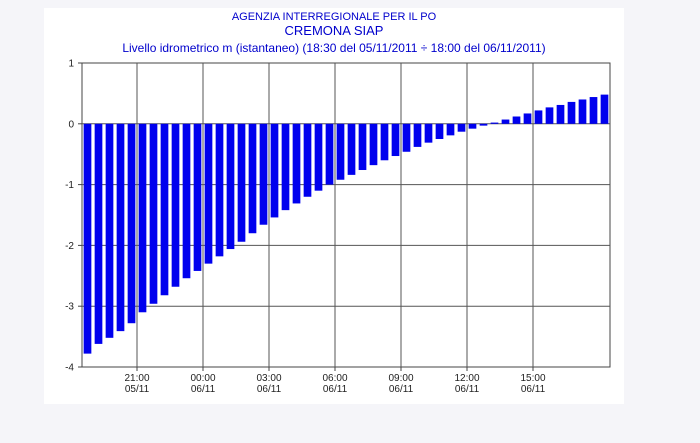 This screenshot has width=700, height=443. I want to click on y-tick-label: -4, so click(69, 368).